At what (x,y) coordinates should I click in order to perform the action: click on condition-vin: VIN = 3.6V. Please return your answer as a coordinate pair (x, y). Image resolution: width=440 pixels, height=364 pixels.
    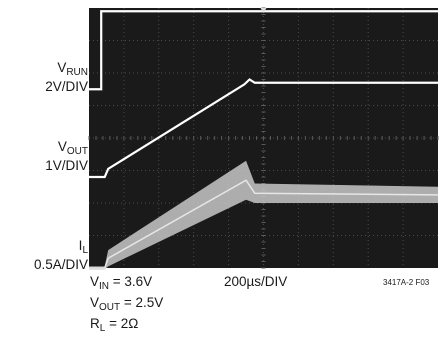
    Looking at the image, I should click on (121, 283).